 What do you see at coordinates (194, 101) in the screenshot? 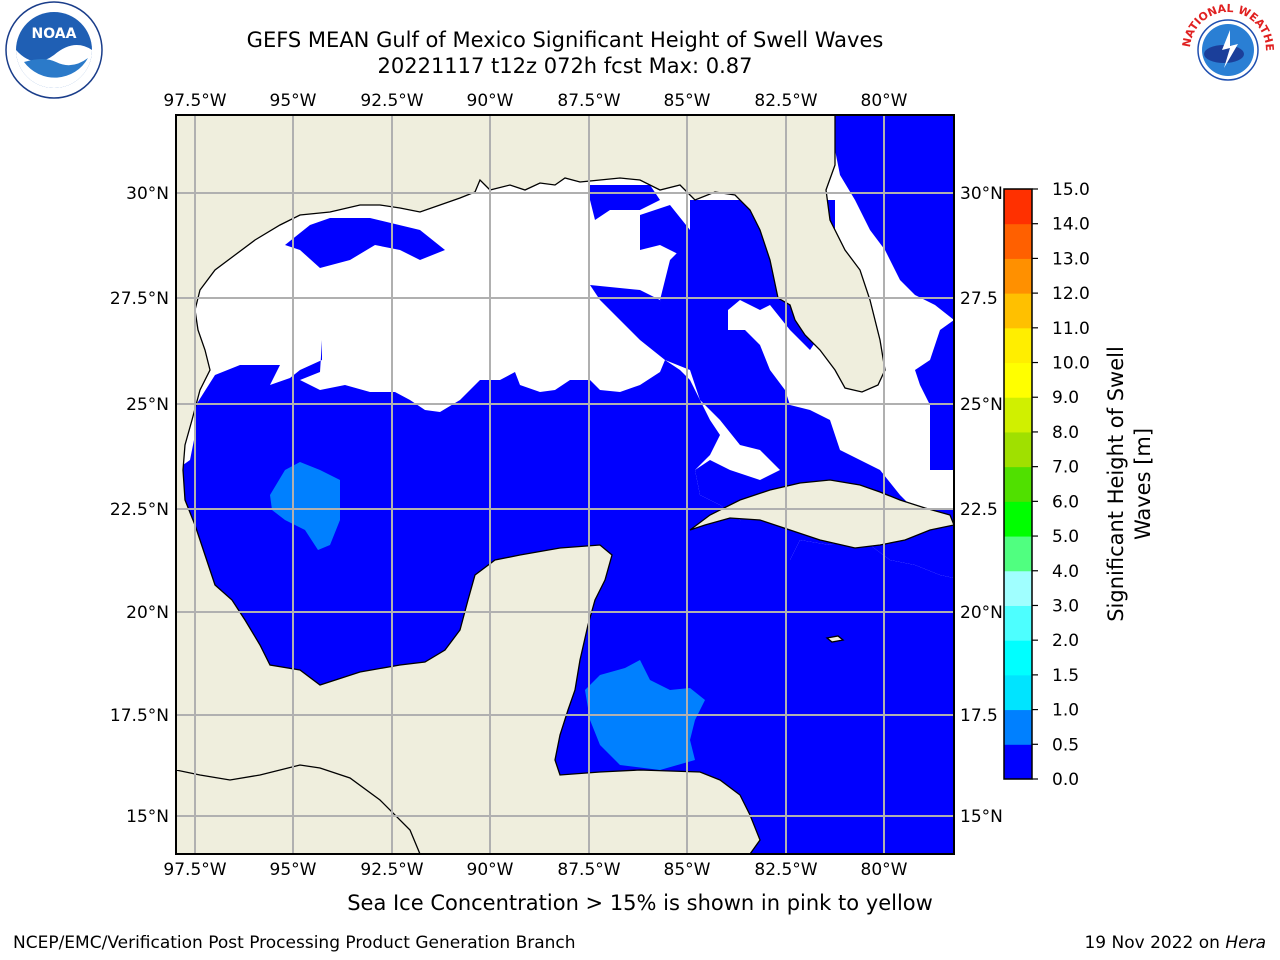
I see `lon-label-top: 97.5°W` at bounding box center [194, 101].